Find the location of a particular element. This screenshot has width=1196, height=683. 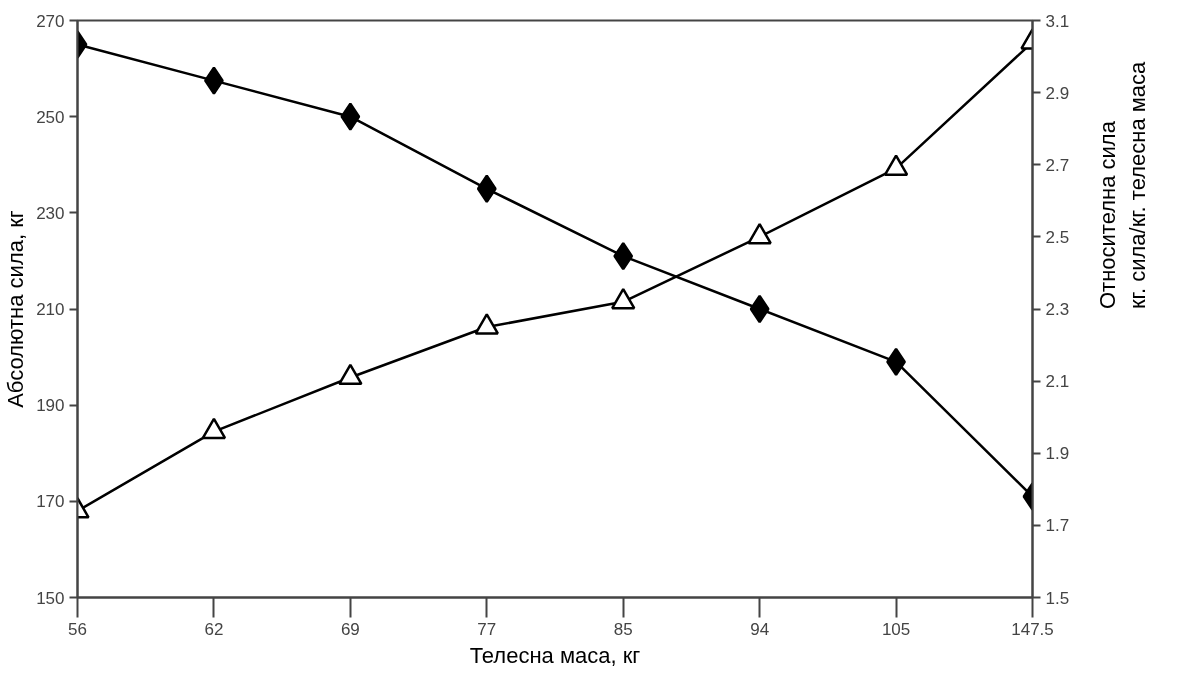

y-tick-label: 230 is located at coordinates (50, 213).